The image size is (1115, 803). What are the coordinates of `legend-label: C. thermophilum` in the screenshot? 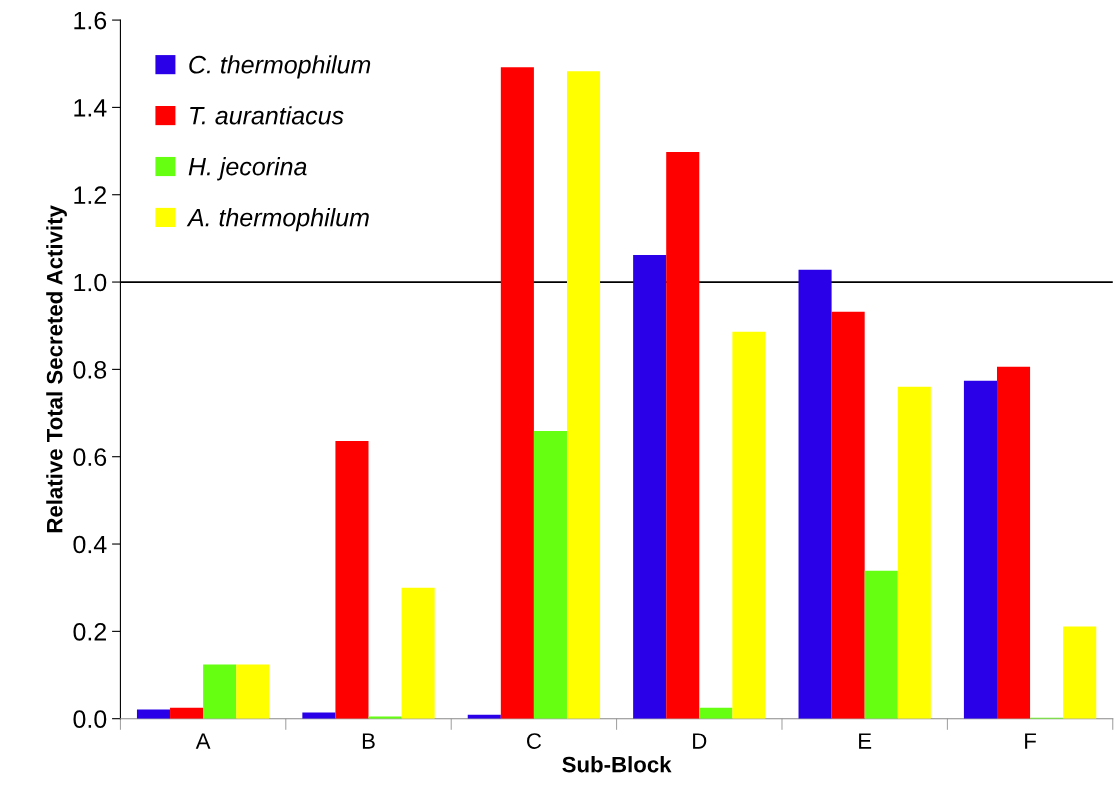 It's located at (280, 67).